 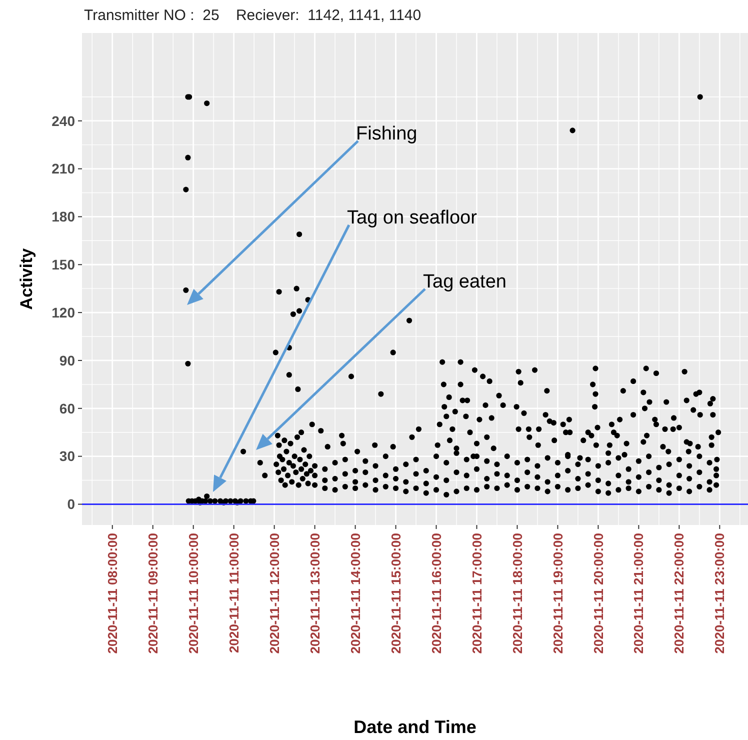 I want to click on x-tick-label: 2020-11-11 20:00:00, so click(x=598, y=593).